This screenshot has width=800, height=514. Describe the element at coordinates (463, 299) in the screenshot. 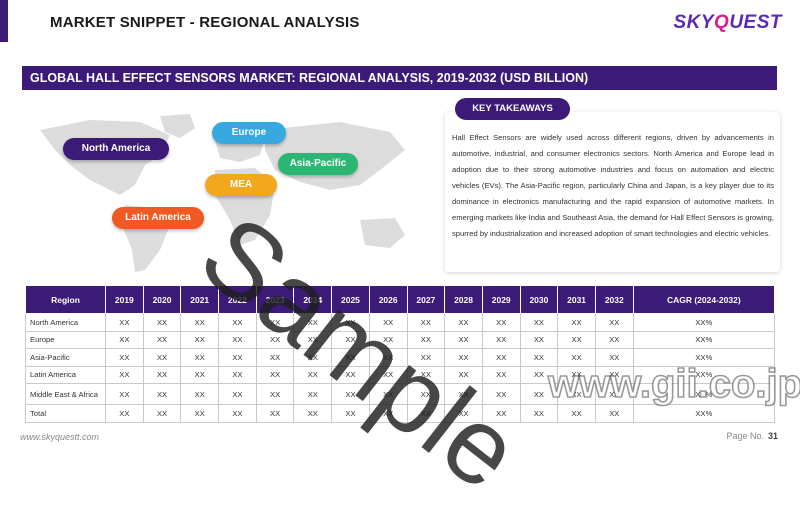

I see `column-header: 2028` at that location.